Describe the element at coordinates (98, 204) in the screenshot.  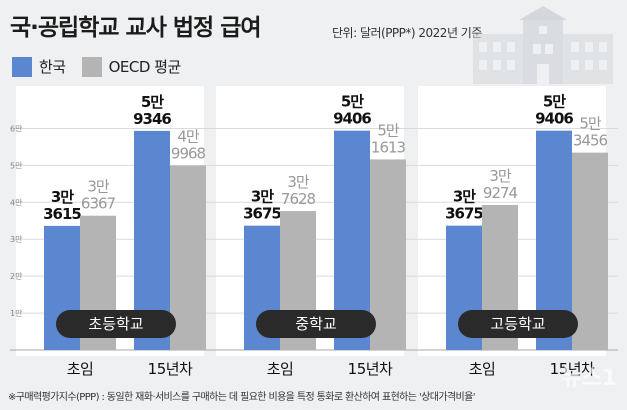
I see `data-label-oecd: 6367` at that location.